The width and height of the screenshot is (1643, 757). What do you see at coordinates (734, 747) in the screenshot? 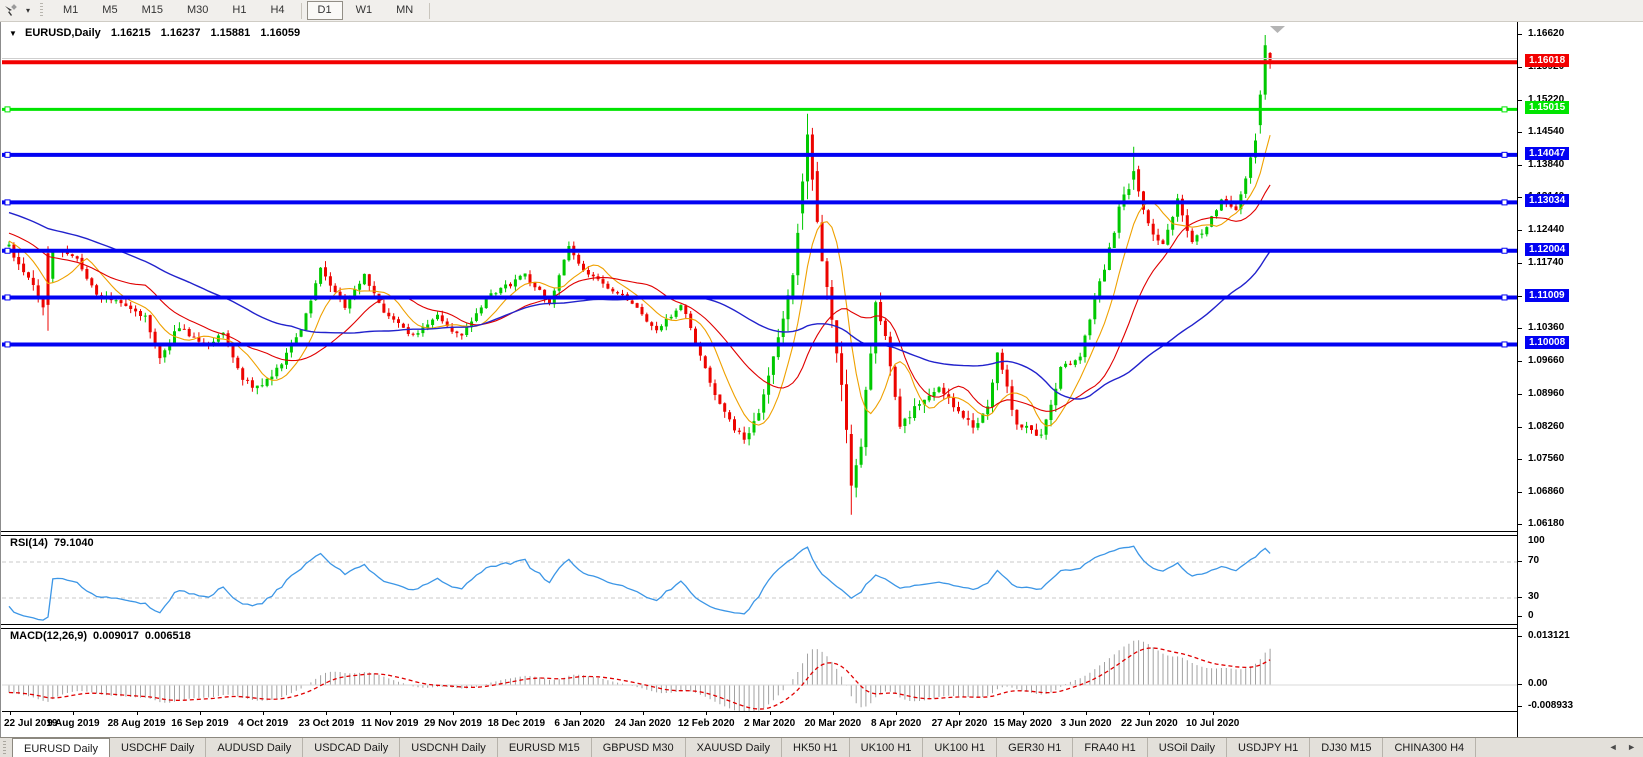
I see `tab-xauusd-daily: XAUUSD Daily` at bounding box center [734, 747].